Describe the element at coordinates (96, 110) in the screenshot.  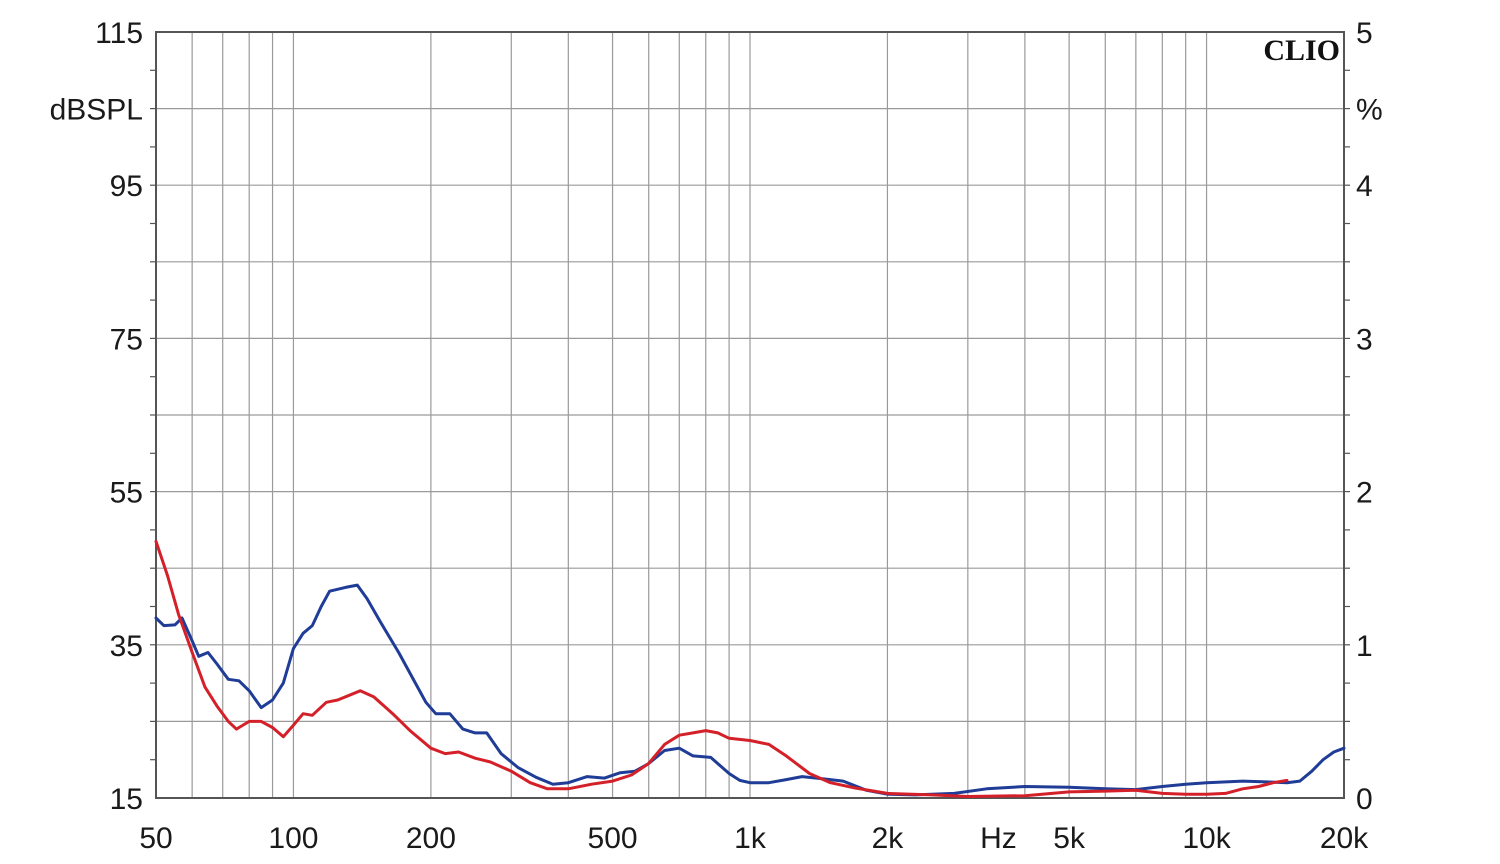
I see `left-axis-unit: dBSPL` at that location.